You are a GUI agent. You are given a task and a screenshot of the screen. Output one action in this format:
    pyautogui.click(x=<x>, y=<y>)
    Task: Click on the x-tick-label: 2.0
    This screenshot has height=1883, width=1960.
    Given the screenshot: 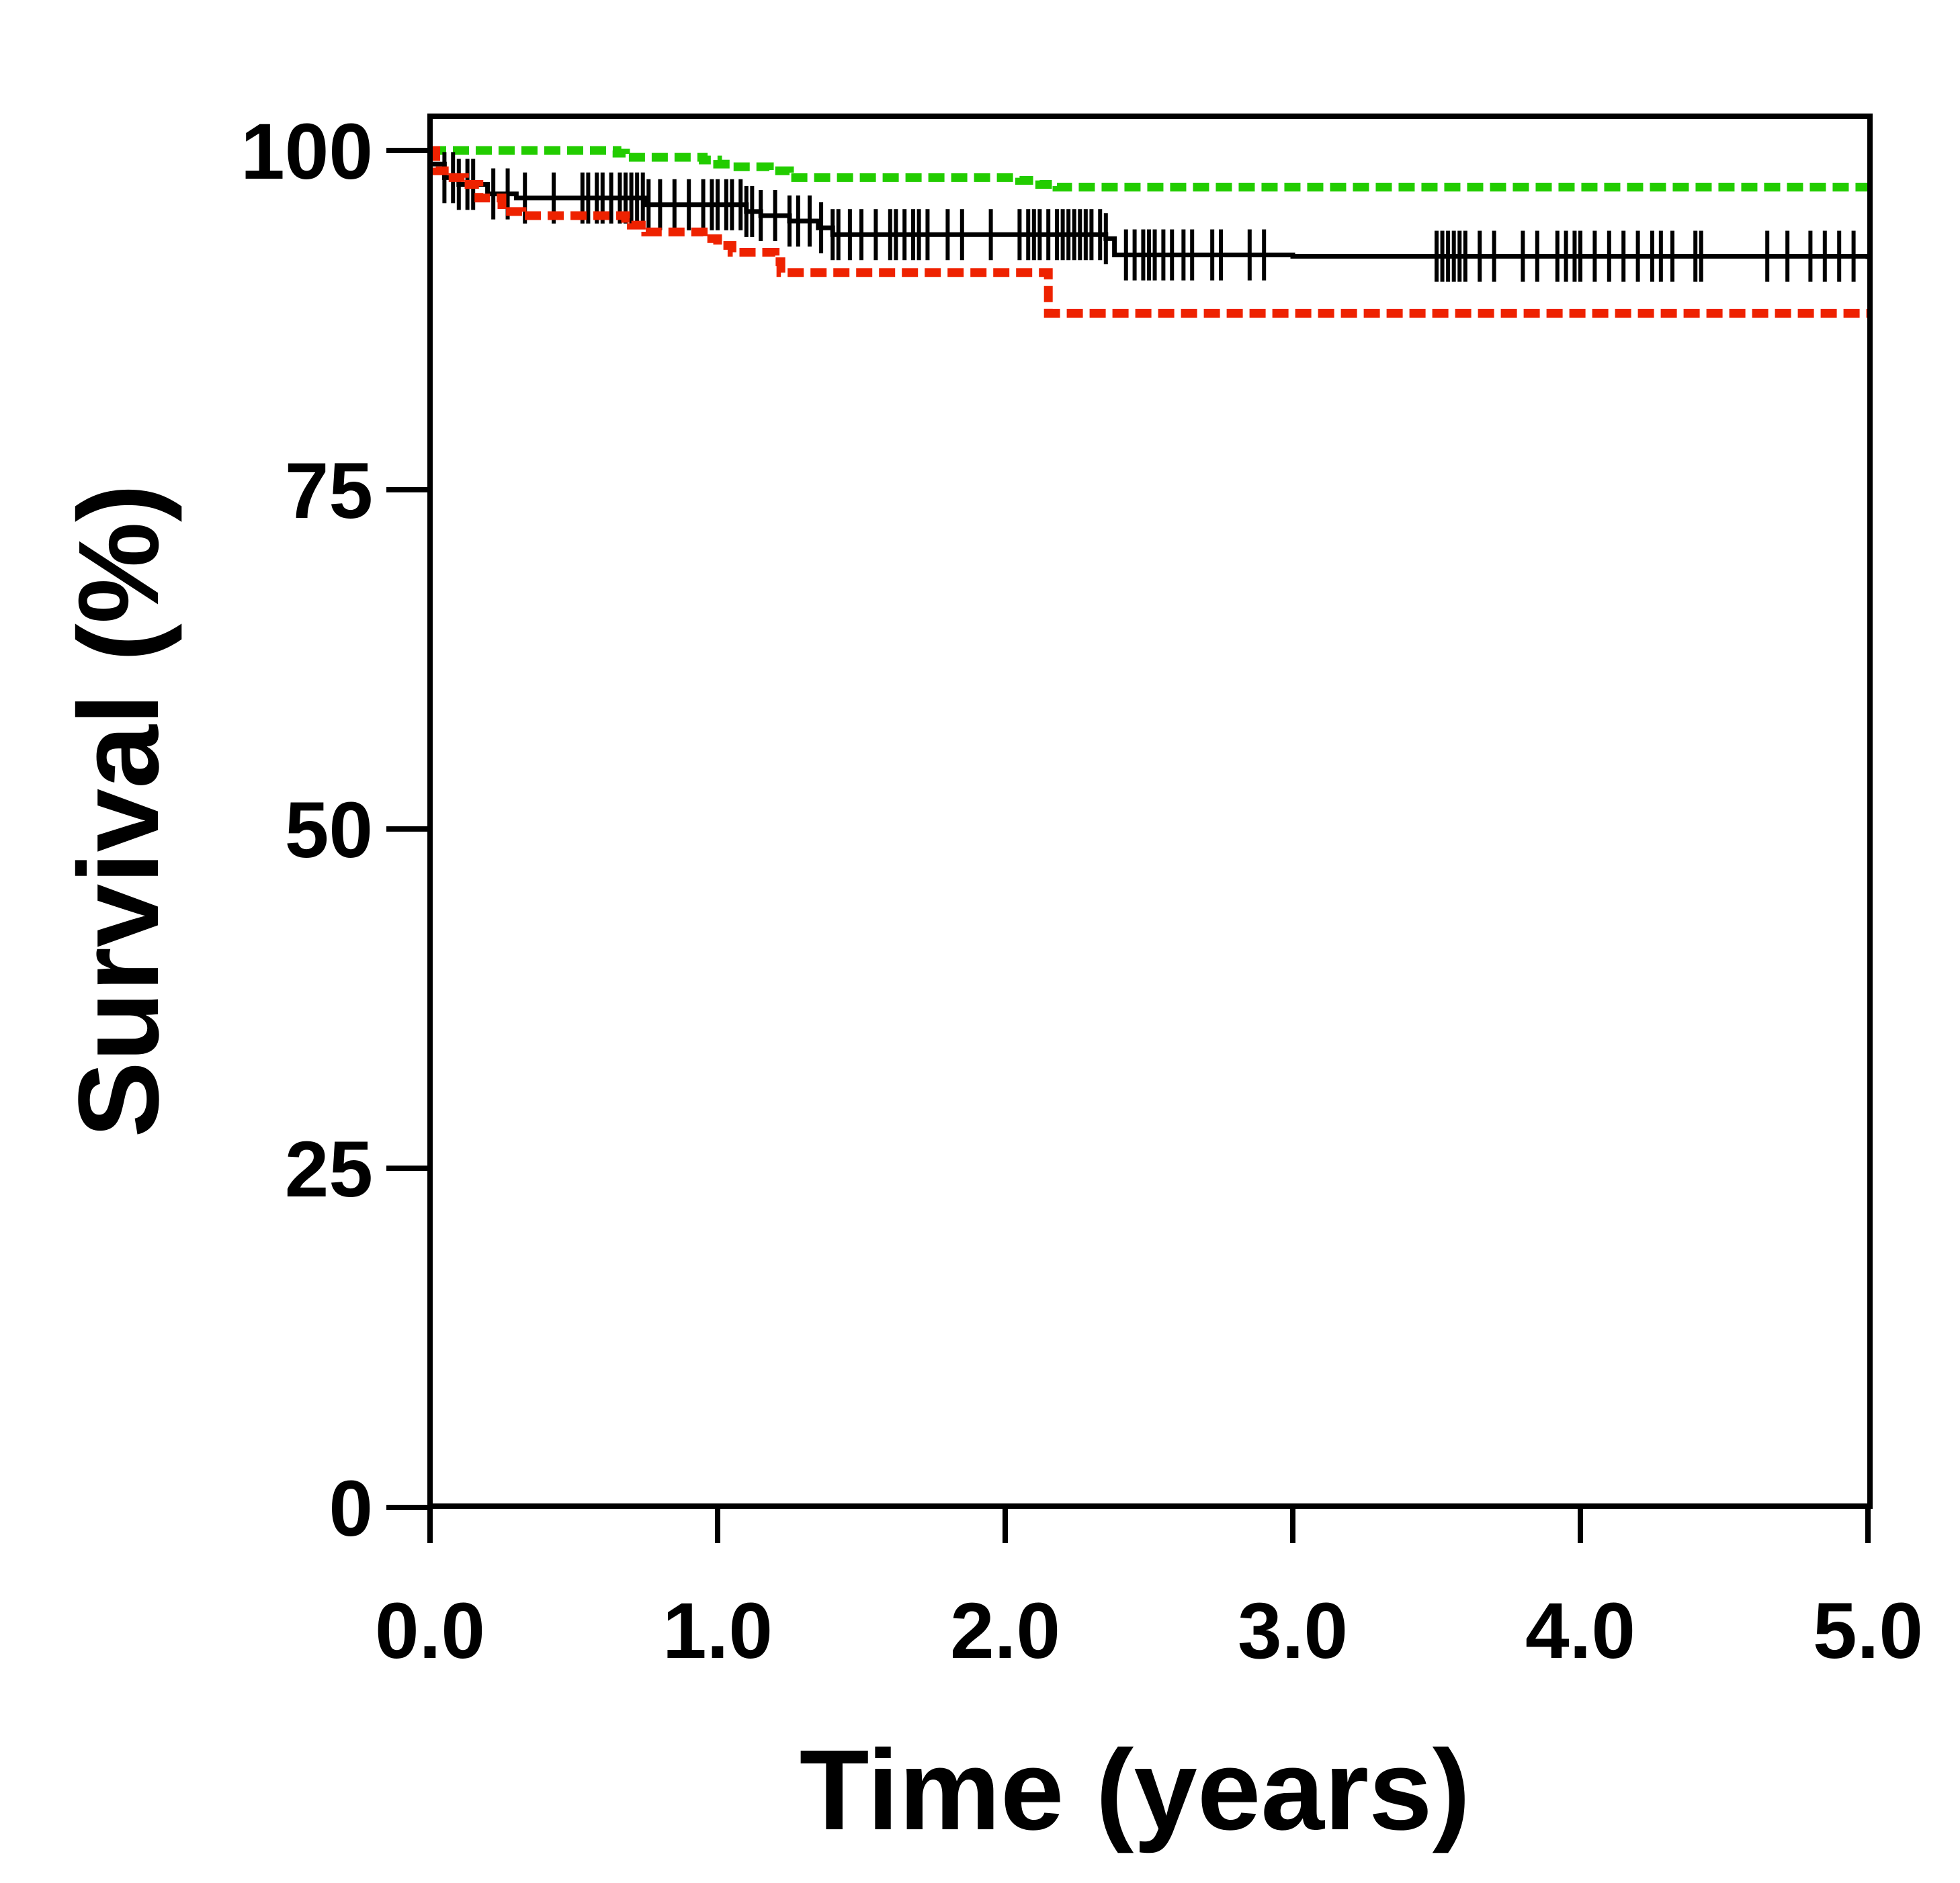 What is the action you would take?
    pyautogui.click(x=1005, y=1631)
    